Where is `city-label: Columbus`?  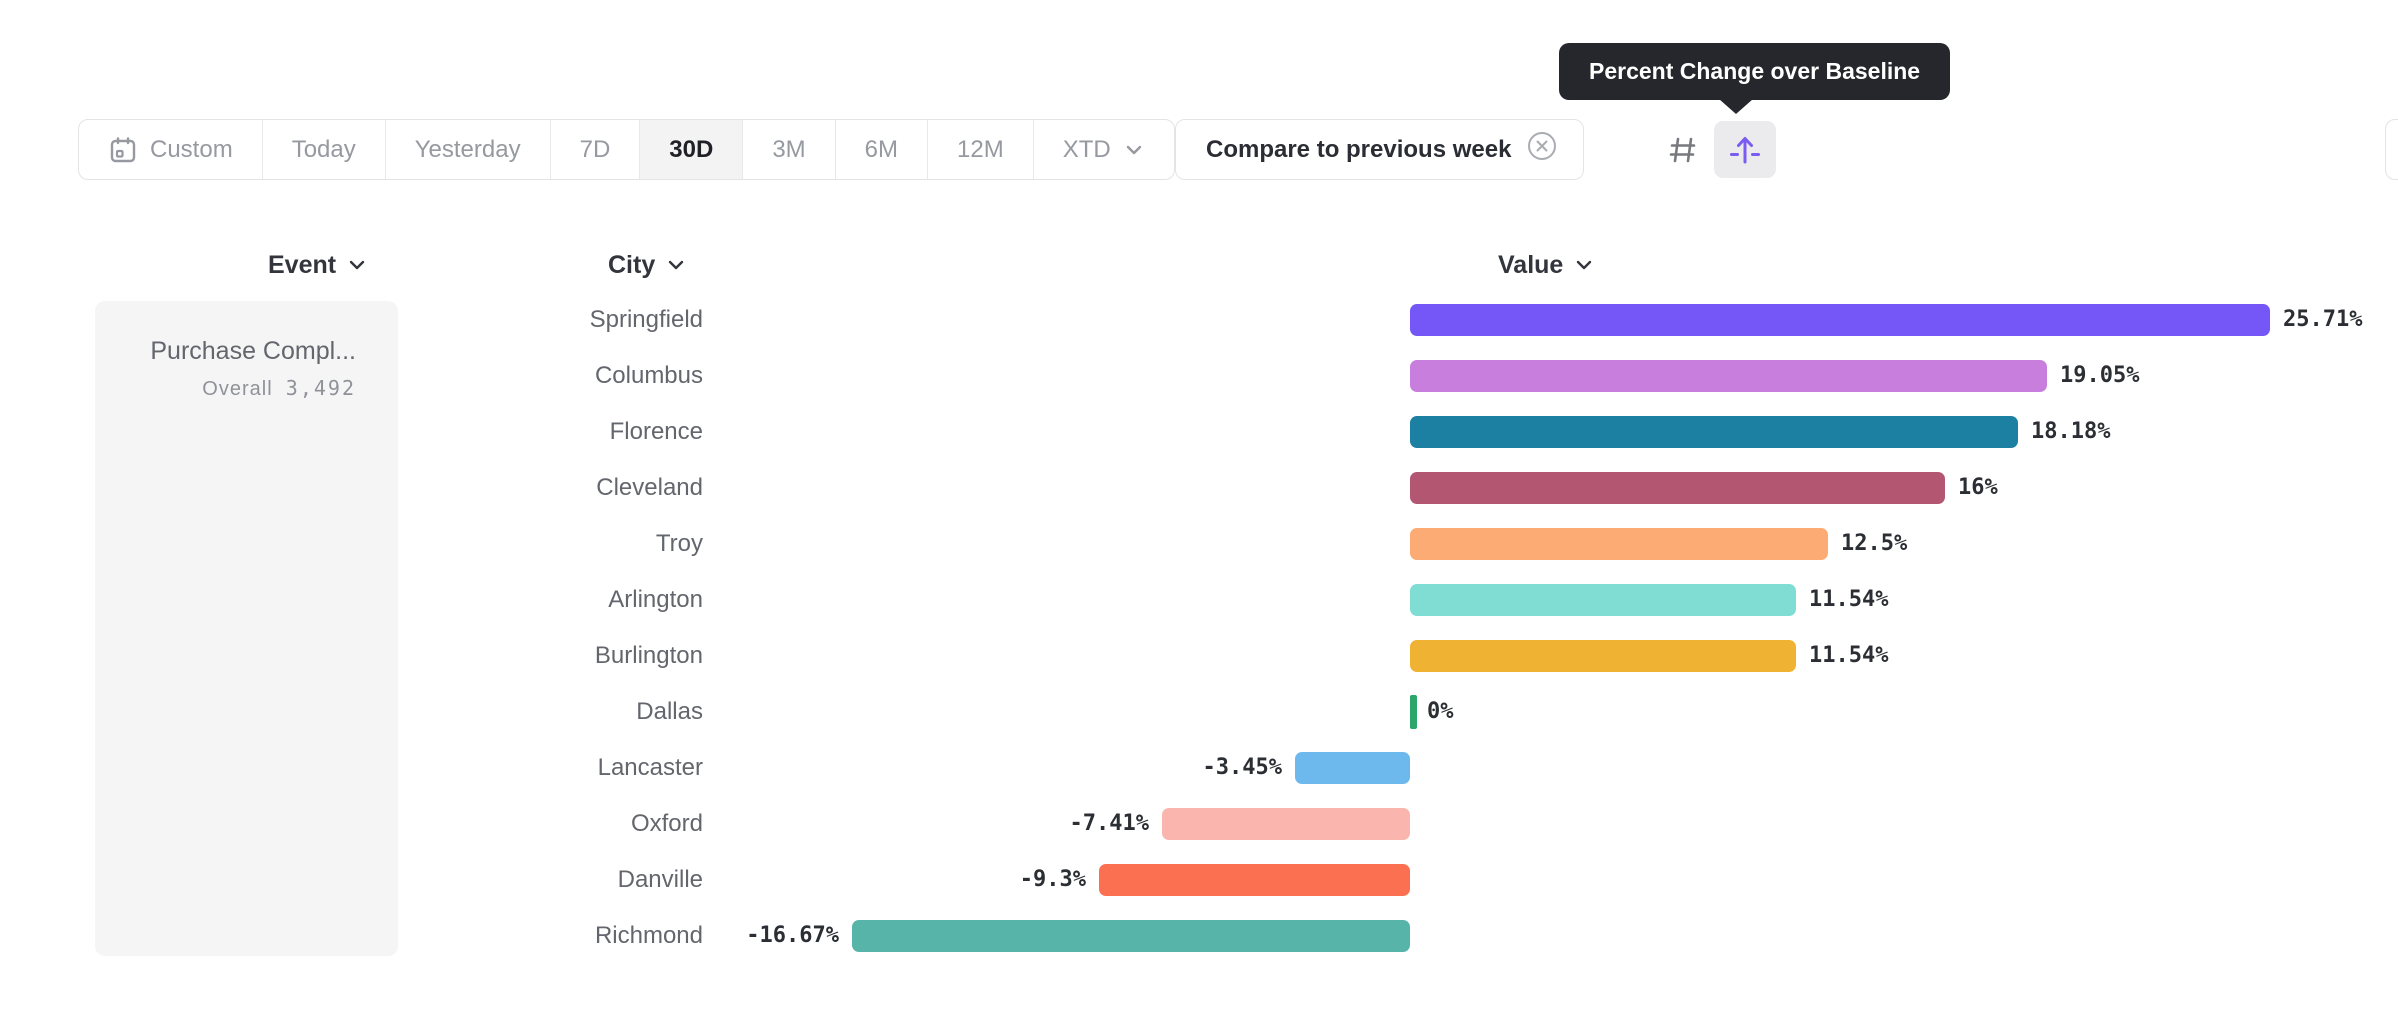
city-label: Columbus is located at coordinates (648, 375).